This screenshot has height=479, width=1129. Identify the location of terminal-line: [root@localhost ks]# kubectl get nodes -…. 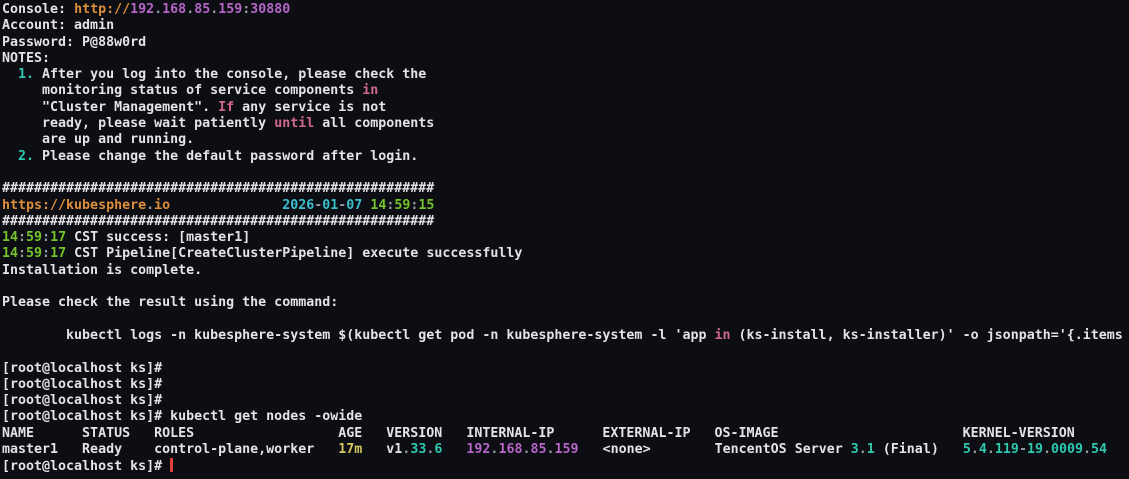
(565, 417).